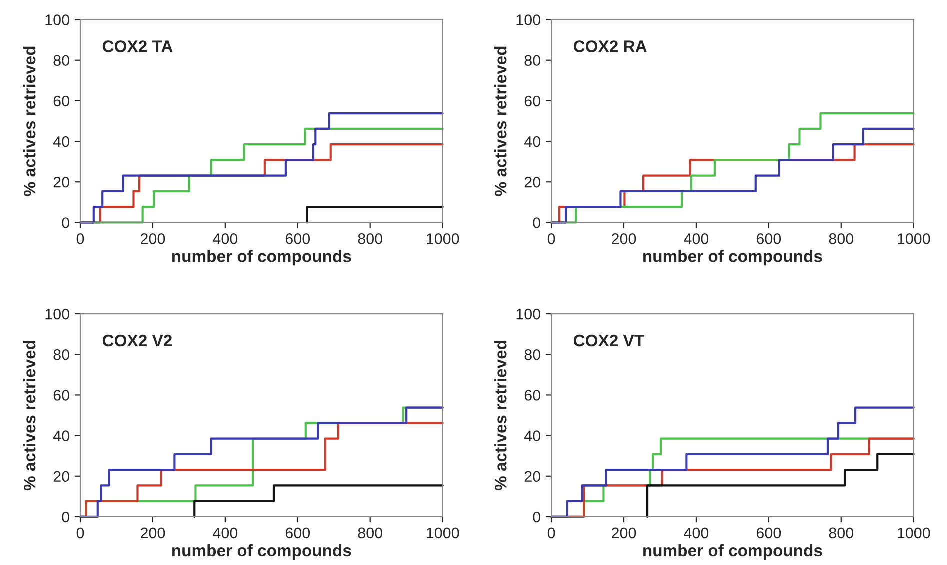  What do you see at coordinates (137, 46) in the screenshot?
I see `text: COX2 TA` at bounding box center [137, 46].